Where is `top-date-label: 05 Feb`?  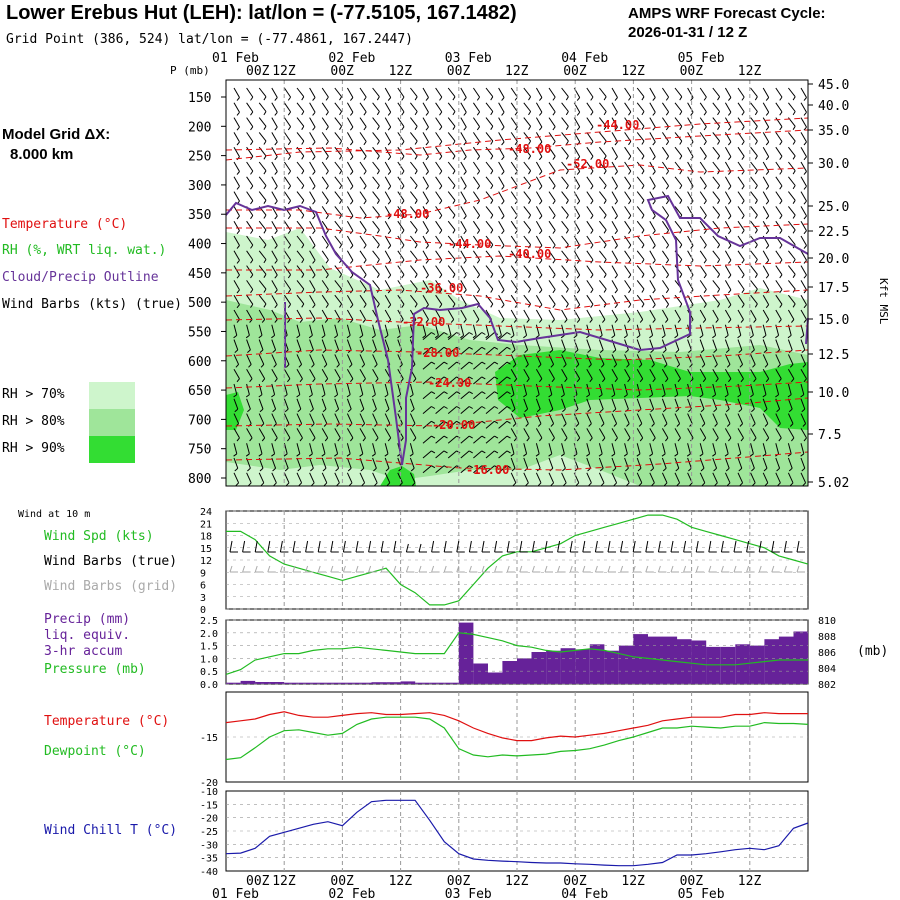
top-date-label: 05 Feb is located at coordinates (701, 58).